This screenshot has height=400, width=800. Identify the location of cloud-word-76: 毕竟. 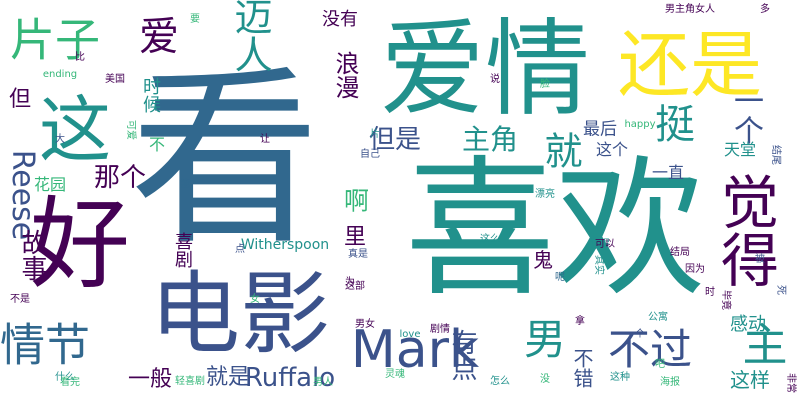
(725, 300).